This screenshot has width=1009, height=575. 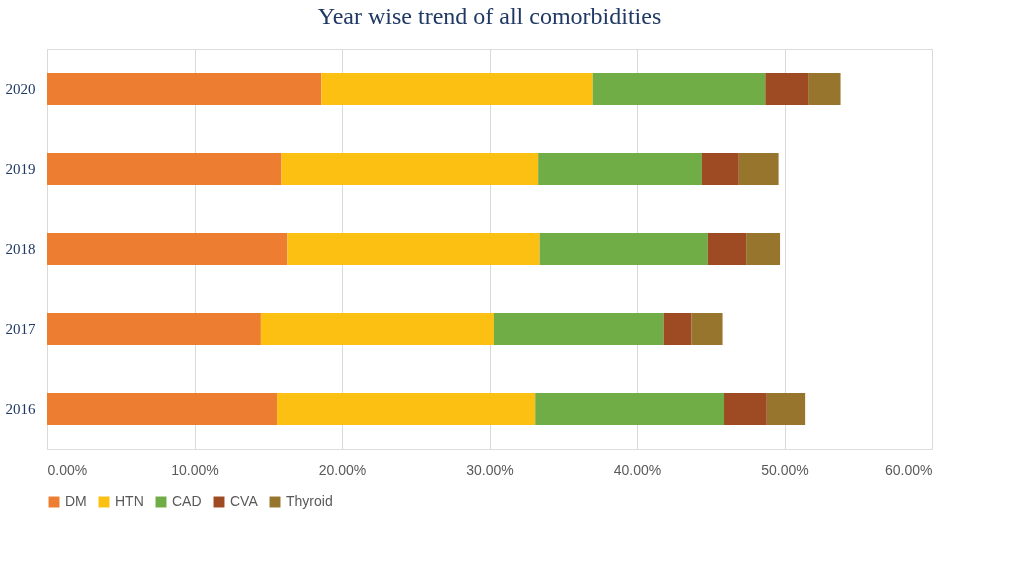 I want to click on chart-title: Year wise trend of all comorbidities, so click(x=489, y=16).